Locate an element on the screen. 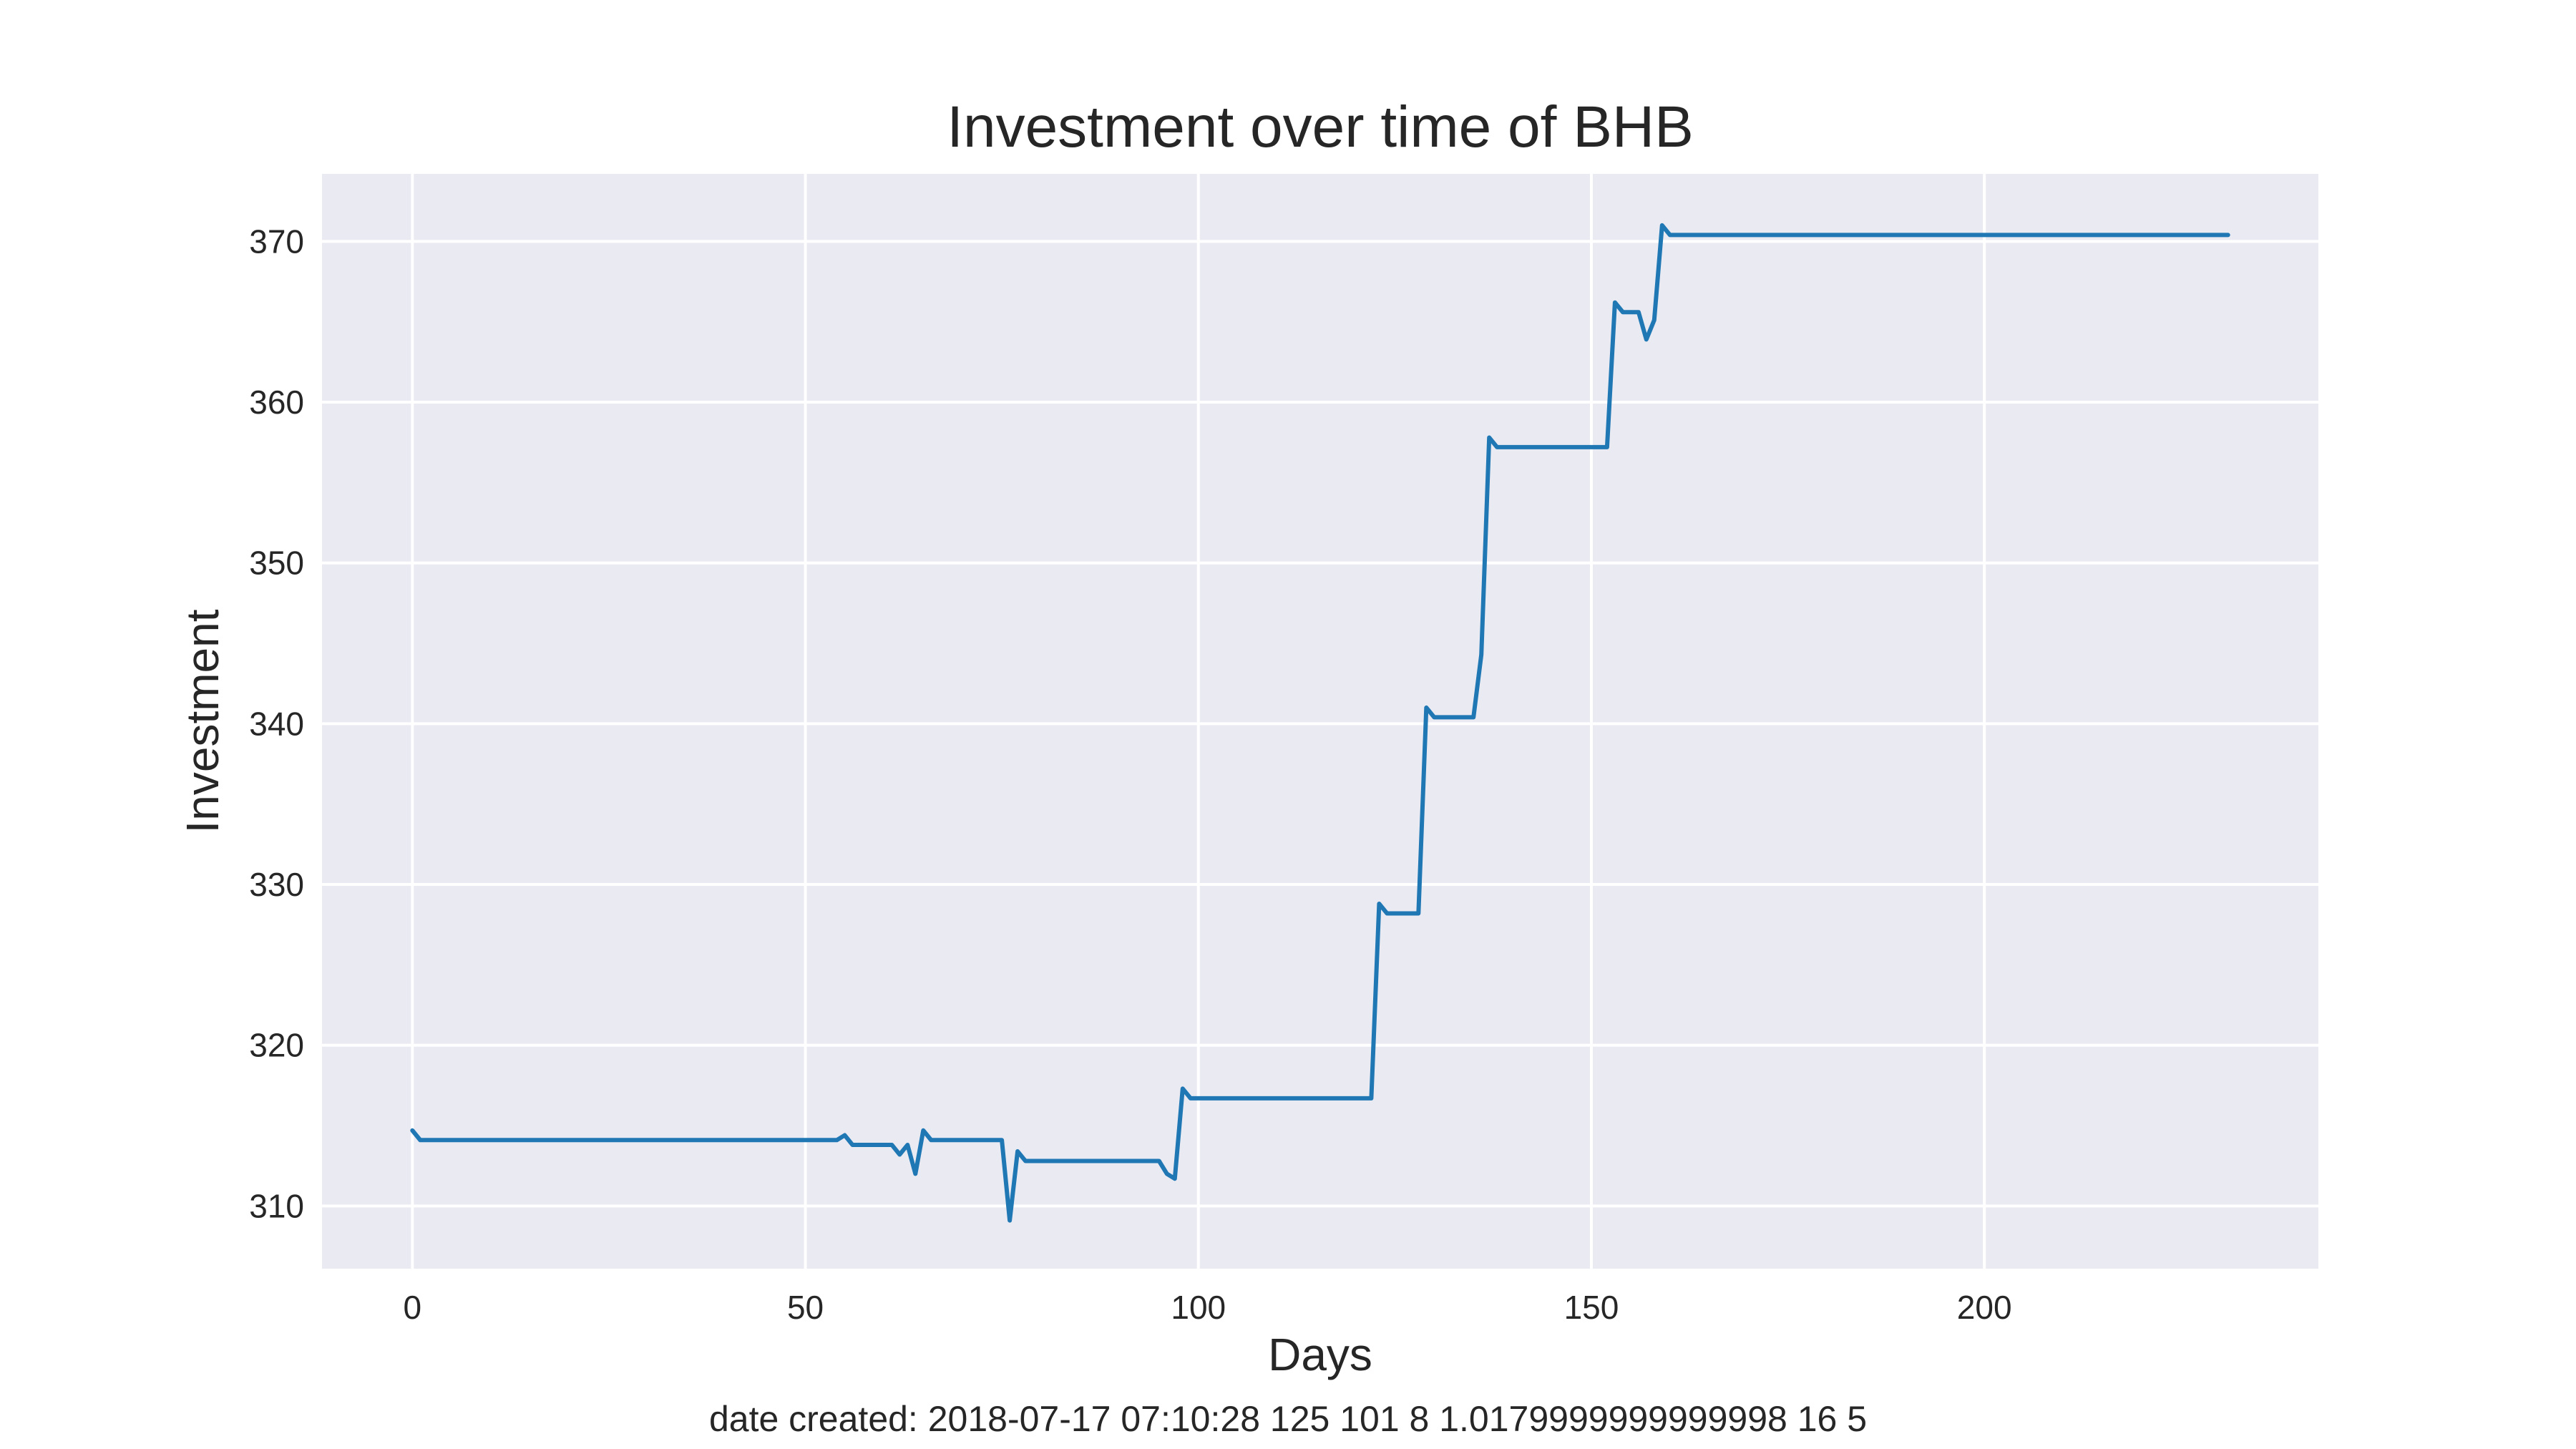 Image resolution: width=2576 pixels, height=1449 pixels. y-tick-label: 370 is located at coordinates (276, 241).